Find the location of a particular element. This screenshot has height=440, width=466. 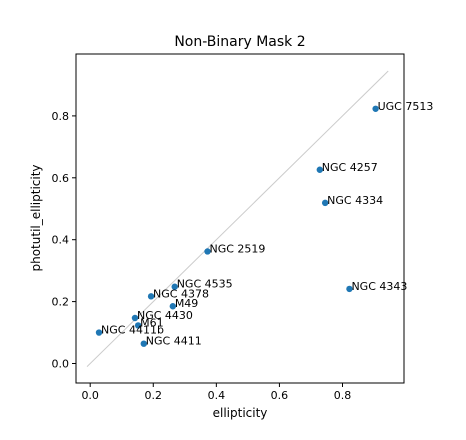

y-tick-label: 0.2 is located at coordinates (61, 302).